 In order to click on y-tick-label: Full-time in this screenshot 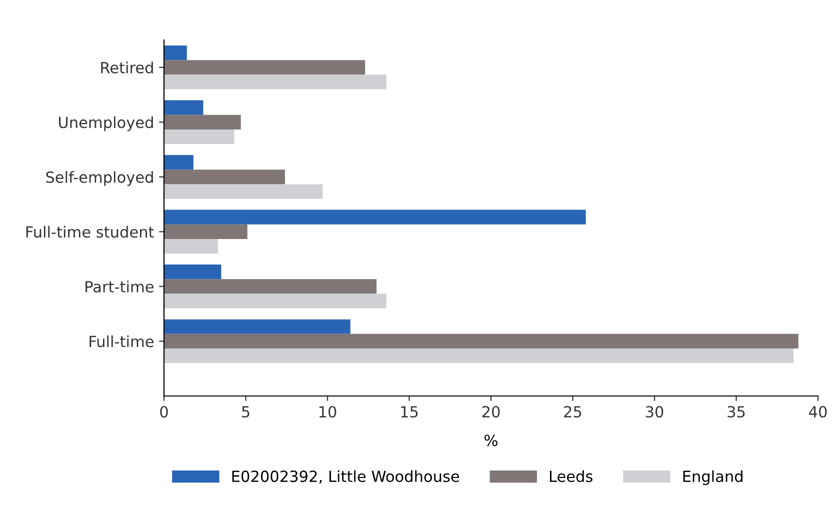, I will do `click(122, 341)`.